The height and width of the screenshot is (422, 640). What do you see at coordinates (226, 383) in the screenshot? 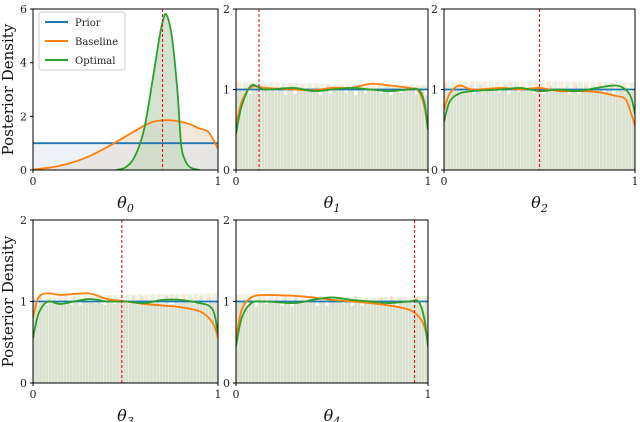
I see `y-tick-label: 0` at bounding box center [226, 383].